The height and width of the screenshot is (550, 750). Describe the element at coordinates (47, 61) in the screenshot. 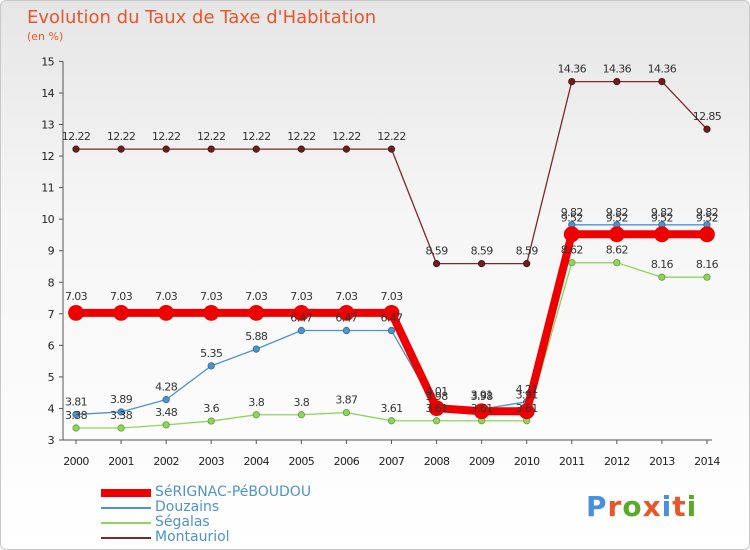

I see `y-tick-label: 15` at that location.